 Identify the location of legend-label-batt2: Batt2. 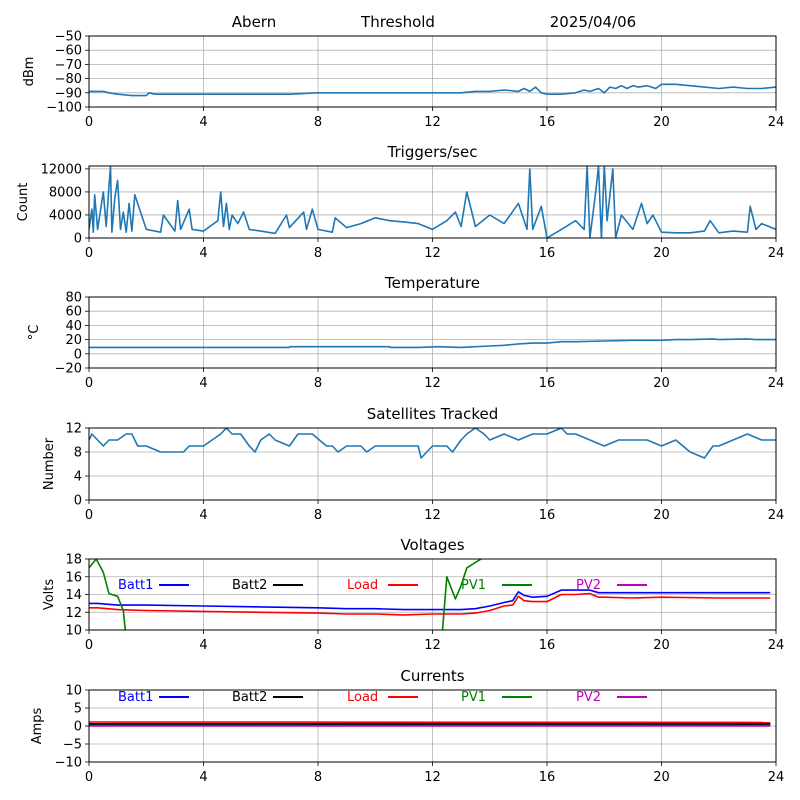
(249, 697).